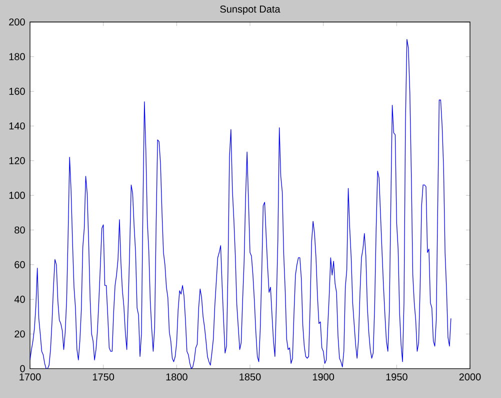 The height and width of the screenshot is (398, 501). Describe the element at coordinates (323, 376) in the screenshot. I see `x-tick-label: 1900` at that location.